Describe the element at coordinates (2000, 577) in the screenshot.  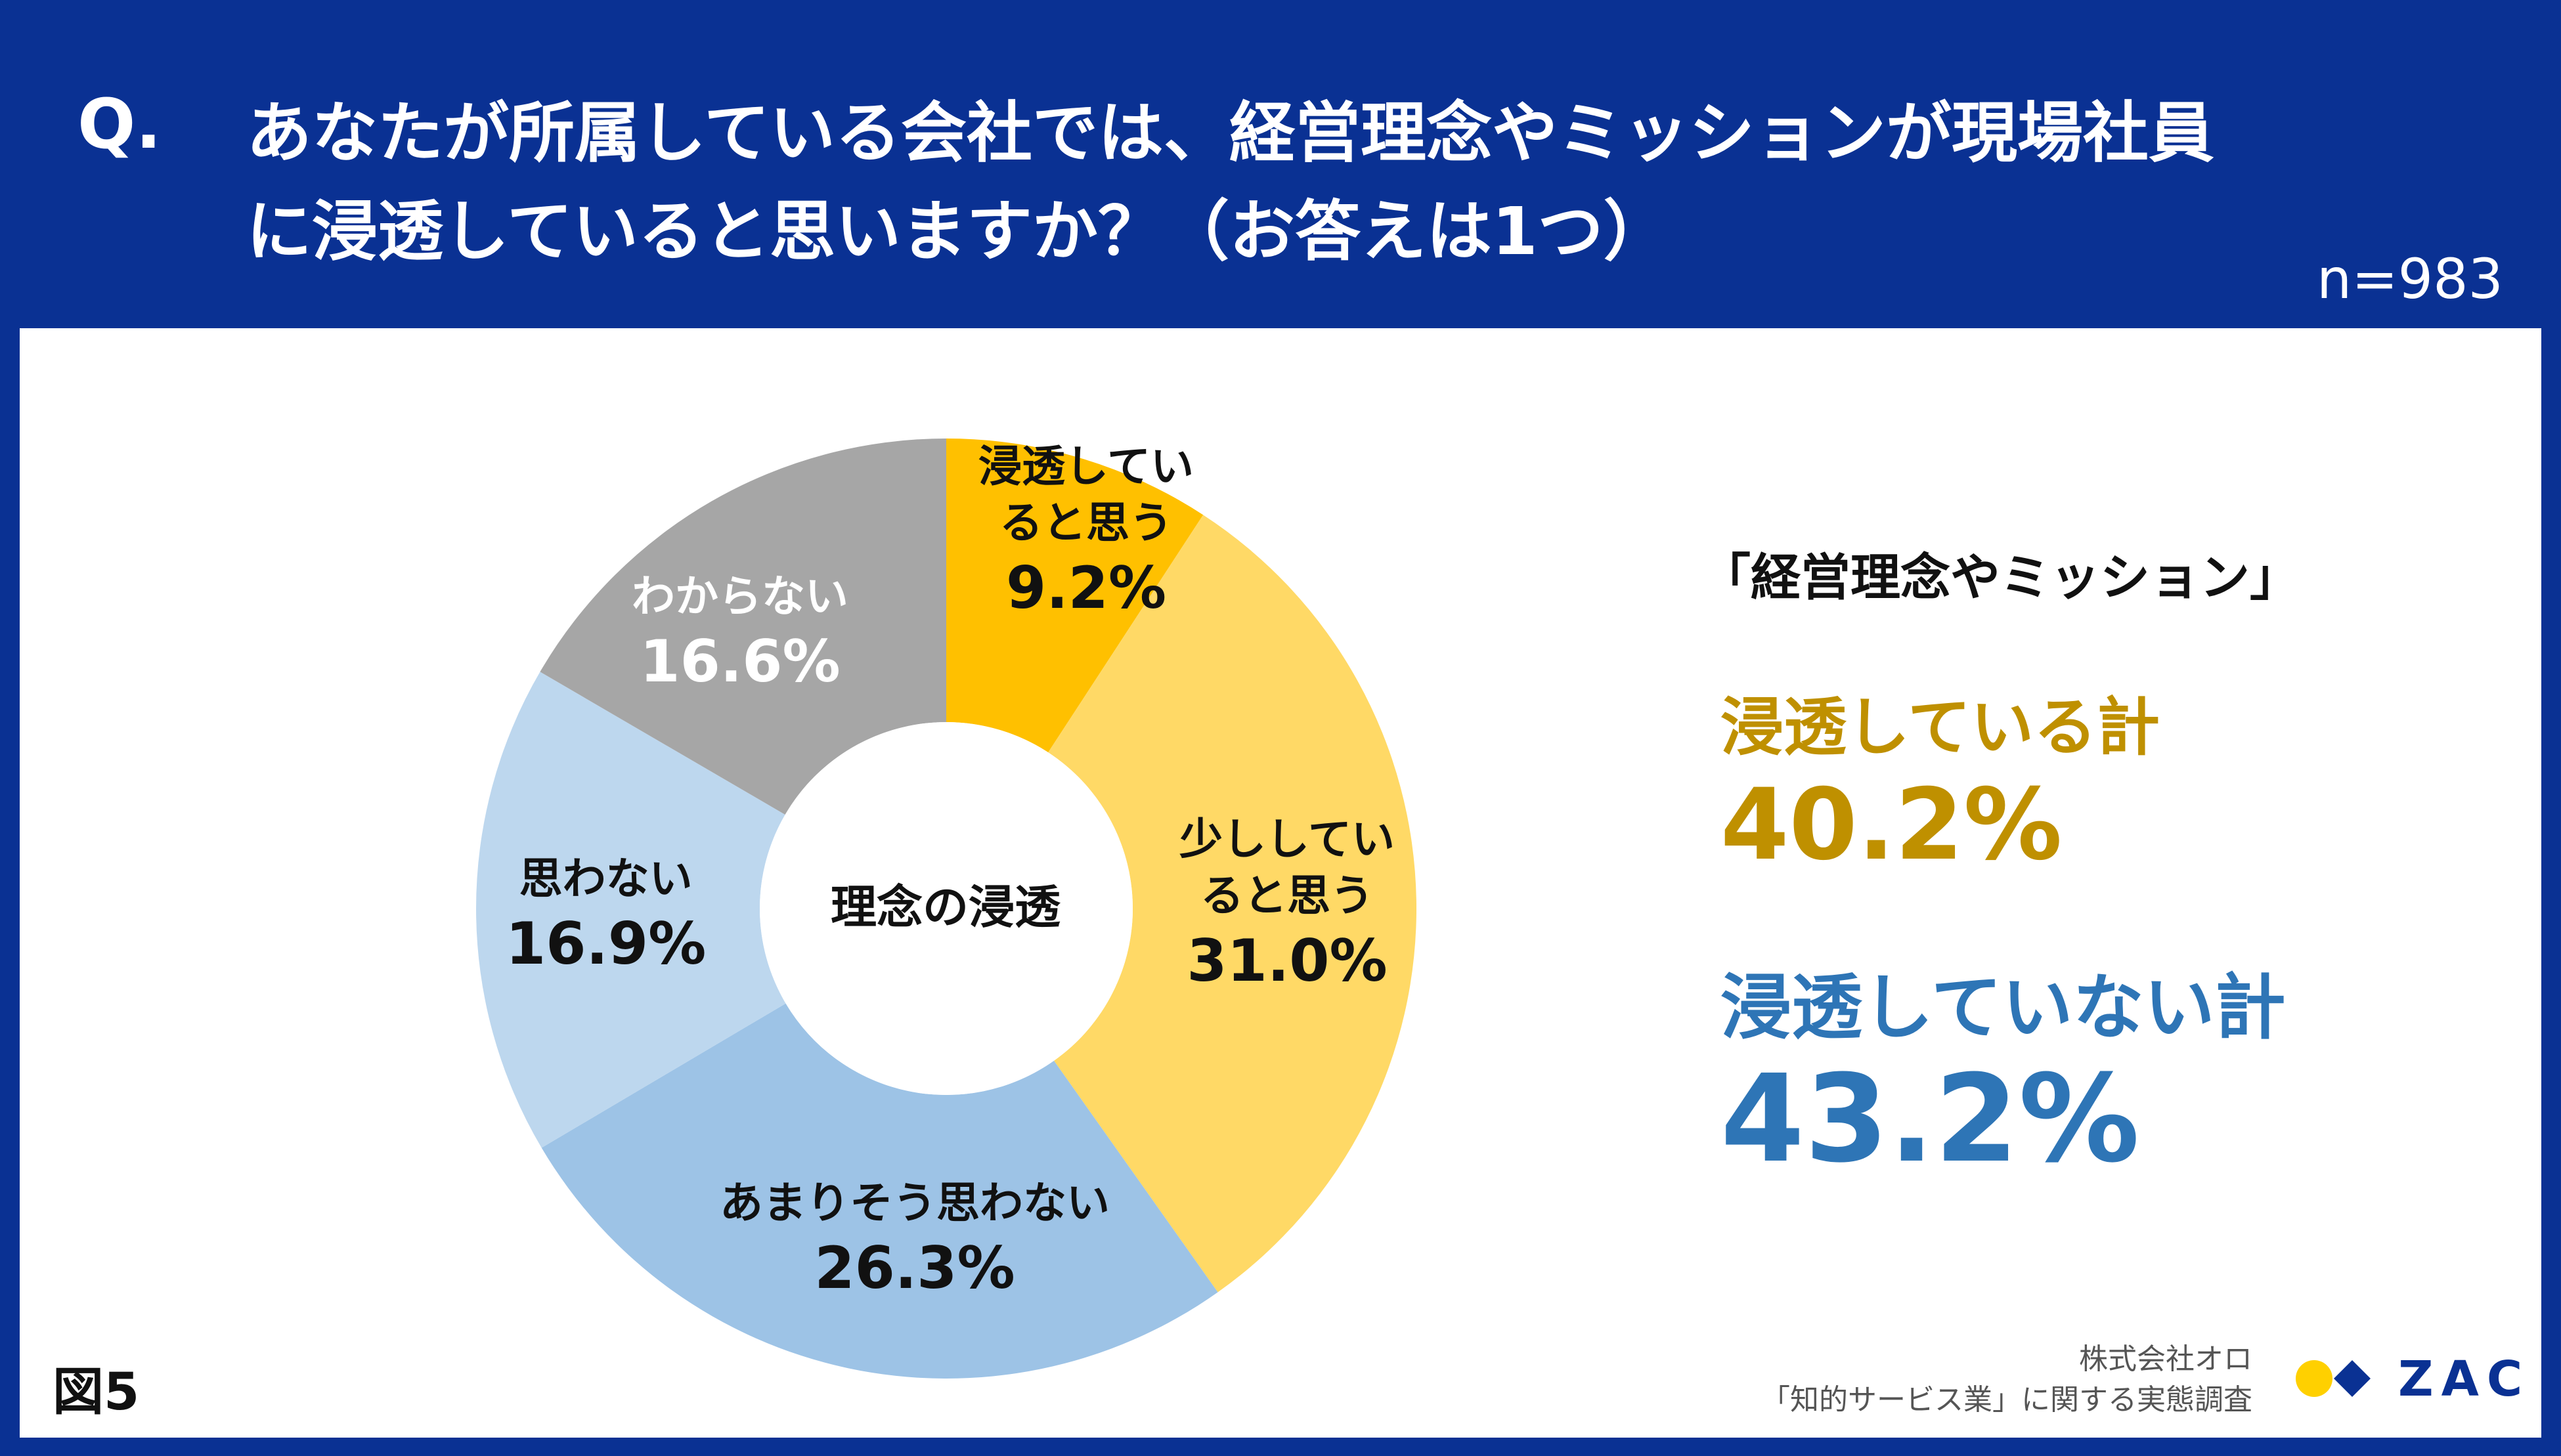
I see `summary-title: 「経営理念やミッション」` at that location.